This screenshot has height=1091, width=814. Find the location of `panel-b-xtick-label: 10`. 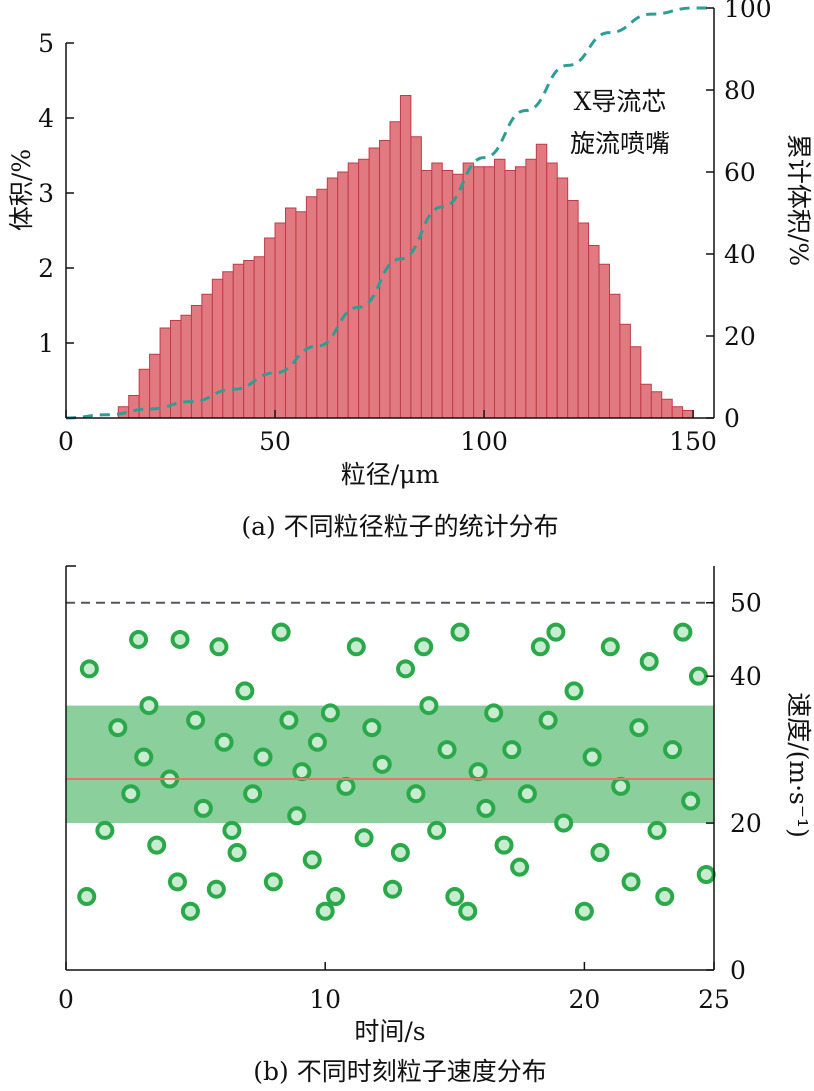

panel-b-xtick-label: 10 is located at coordinates (325, 999).